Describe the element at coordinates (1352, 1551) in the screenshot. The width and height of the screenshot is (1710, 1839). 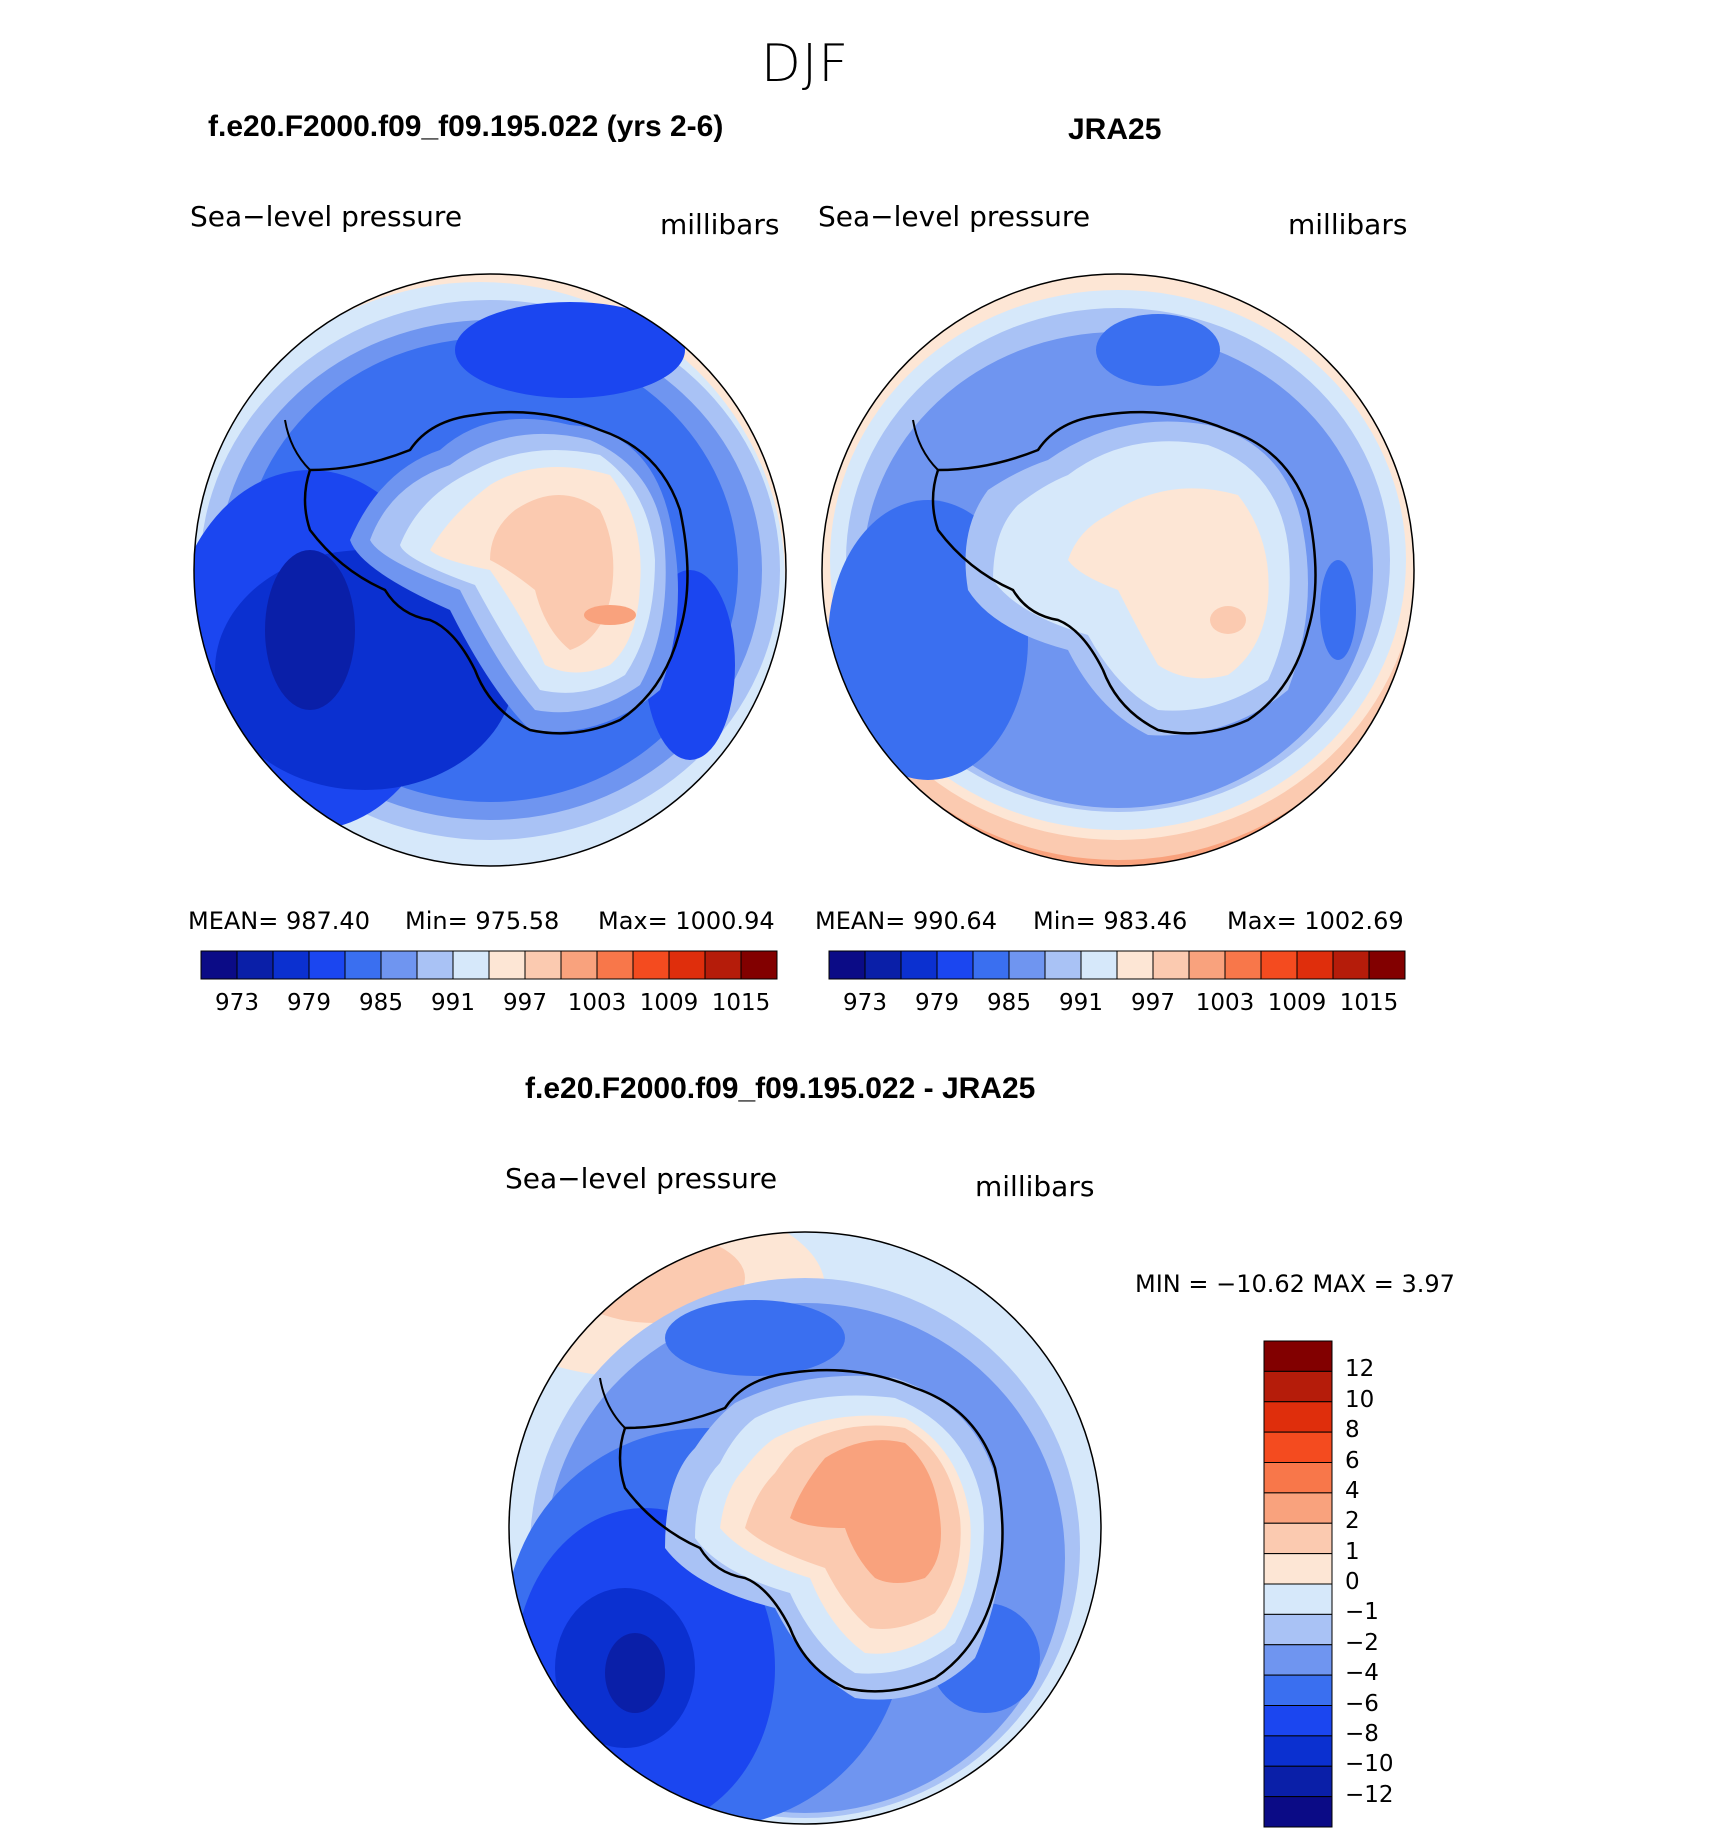
I see `colorbar-tick-label: 1` at that location.